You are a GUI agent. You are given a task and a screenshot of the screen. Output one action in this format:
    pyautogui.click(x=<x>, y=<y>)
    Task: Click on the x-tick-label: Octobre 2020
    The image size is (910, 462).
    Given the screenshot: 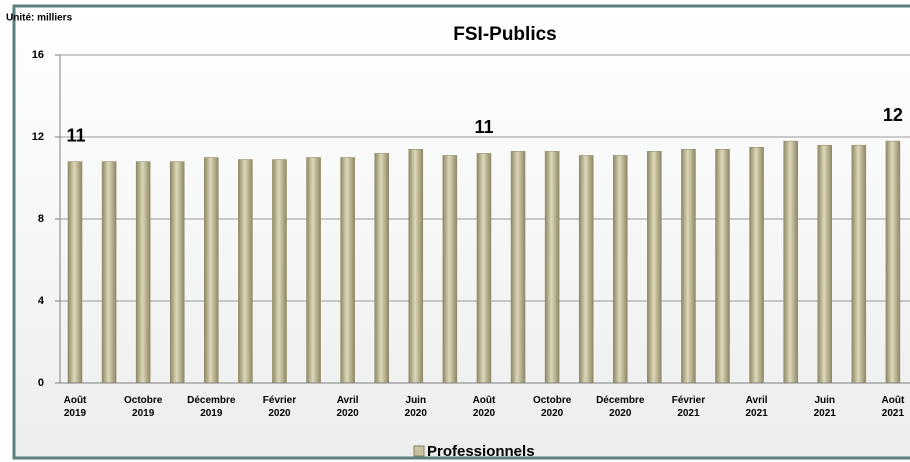 What is the action you would take?
    pyautogui.click(x=552, y=407)
    